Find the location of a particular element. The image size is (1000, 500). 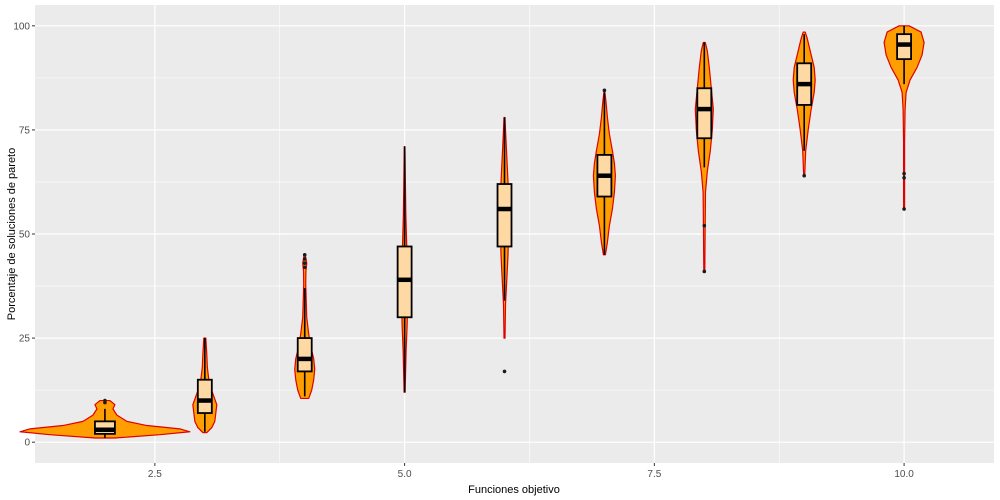

y-tick-label: 25 is located at coordinates (25, 339).